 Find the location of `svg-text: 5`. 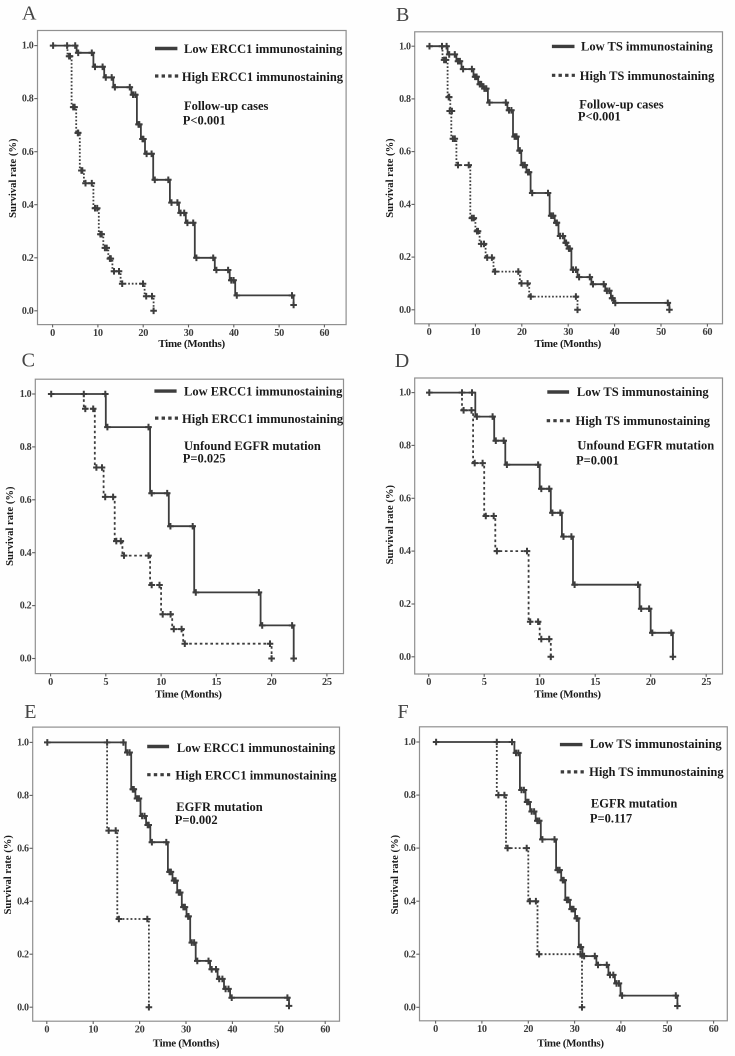

svg-text: 5 is located at coordinates (105, 682).